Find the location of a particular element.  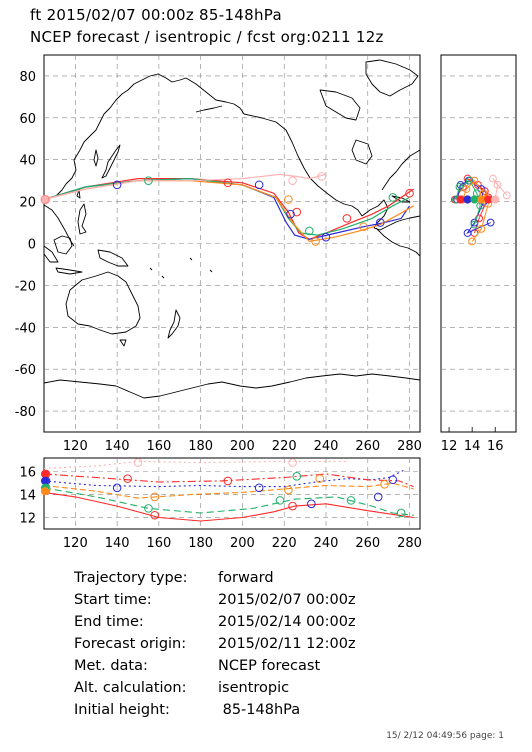

map-x-tick: 180 is located at coordinates (200, 446).